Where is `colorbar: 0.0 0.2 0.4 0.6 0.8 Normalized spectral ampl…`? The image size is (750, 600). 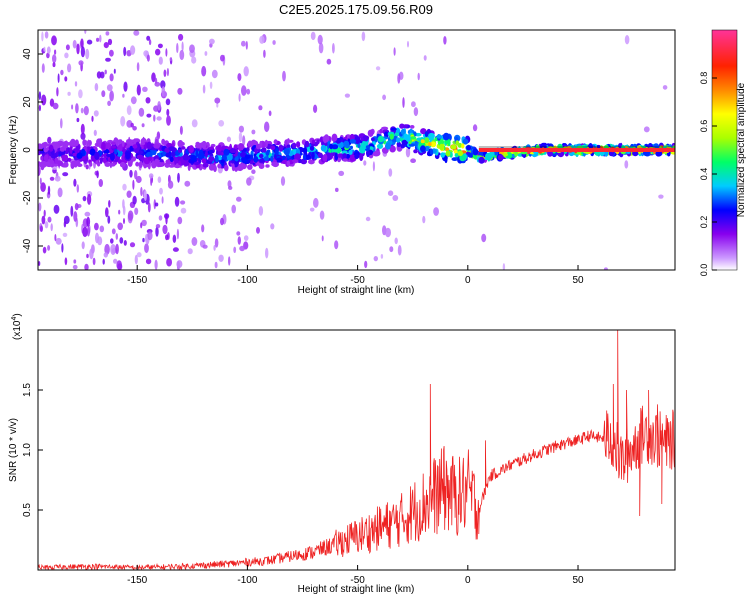
colorbar: 0.0 0.2 0.4 0.6 0.8 Normalized spectral ampl… is located at coordinates (723, 153).